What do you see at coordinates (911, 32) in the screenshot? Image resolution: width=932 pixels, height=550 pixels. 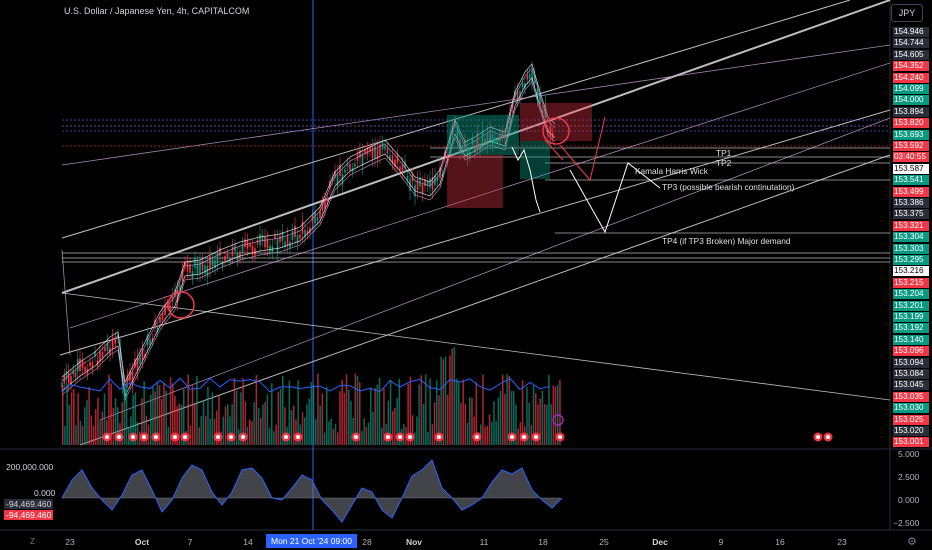 I see `price-tag: 154.946` at bounding box center [911, 32].